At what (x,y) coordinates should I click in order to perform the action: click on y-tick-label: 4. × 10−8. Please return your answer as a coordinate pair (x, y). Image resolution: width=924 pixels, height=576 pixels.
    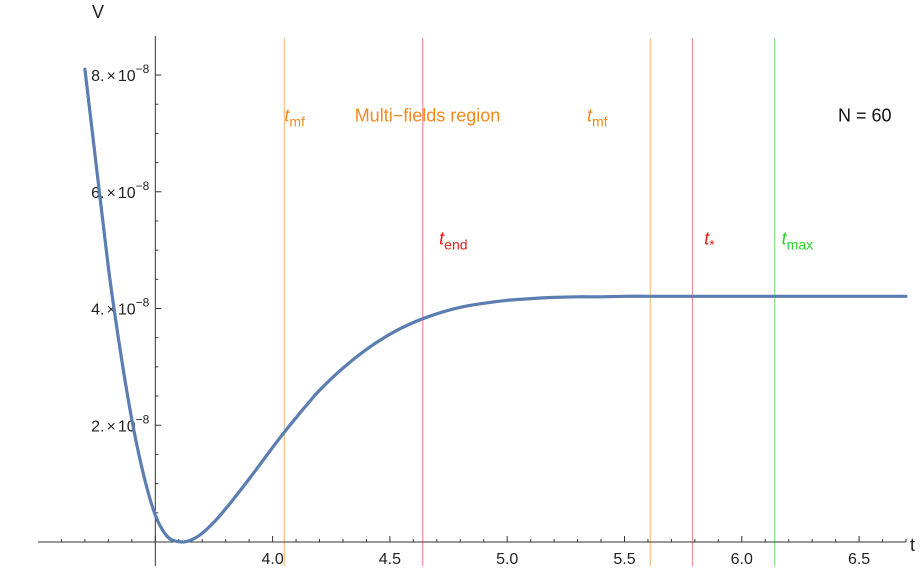
    Looking at the image, I should click on (120, 307).